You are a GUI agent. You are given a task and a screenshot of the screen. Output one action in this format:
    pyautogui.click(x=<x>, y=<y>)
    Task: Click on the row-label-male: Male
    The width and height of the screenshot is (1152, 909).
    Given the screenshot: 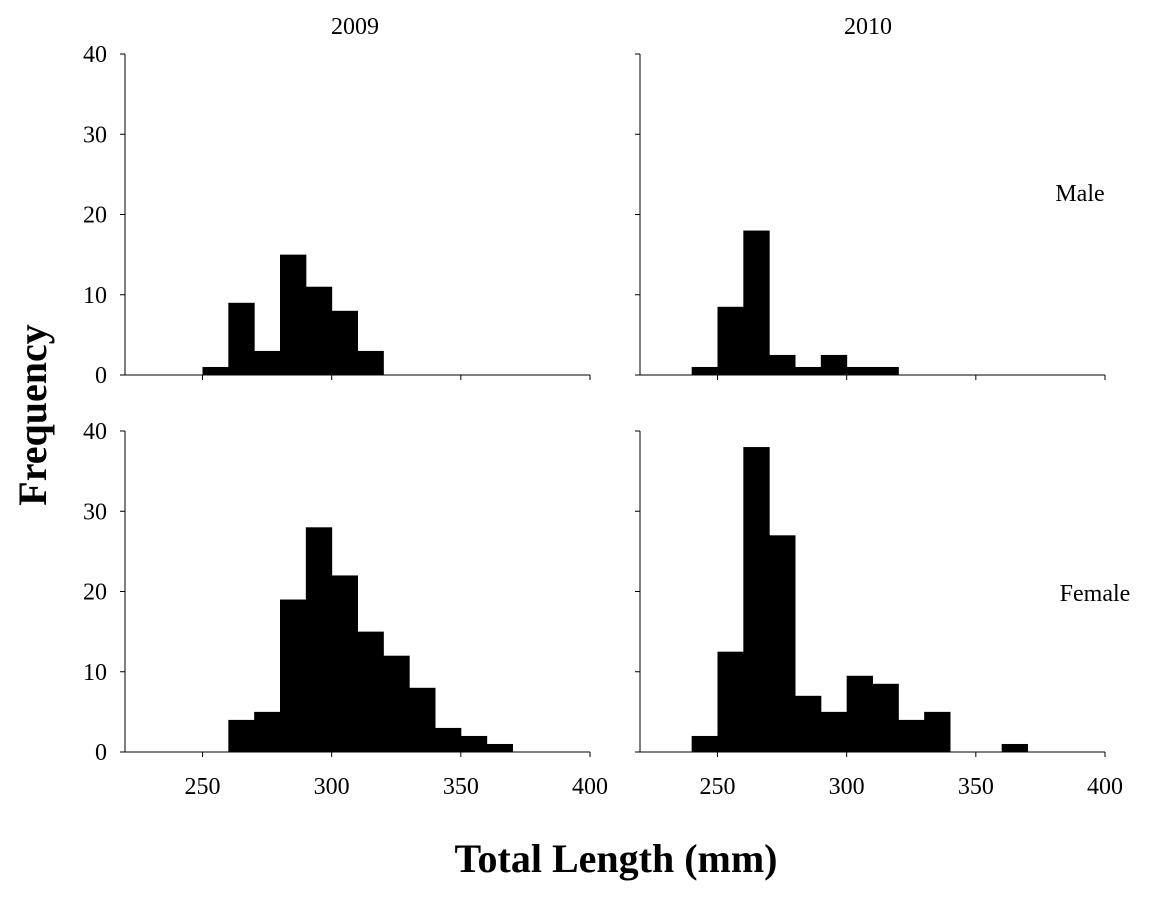 What is the action you would take?
    pyautogui.click(x=1079, y=194)
    